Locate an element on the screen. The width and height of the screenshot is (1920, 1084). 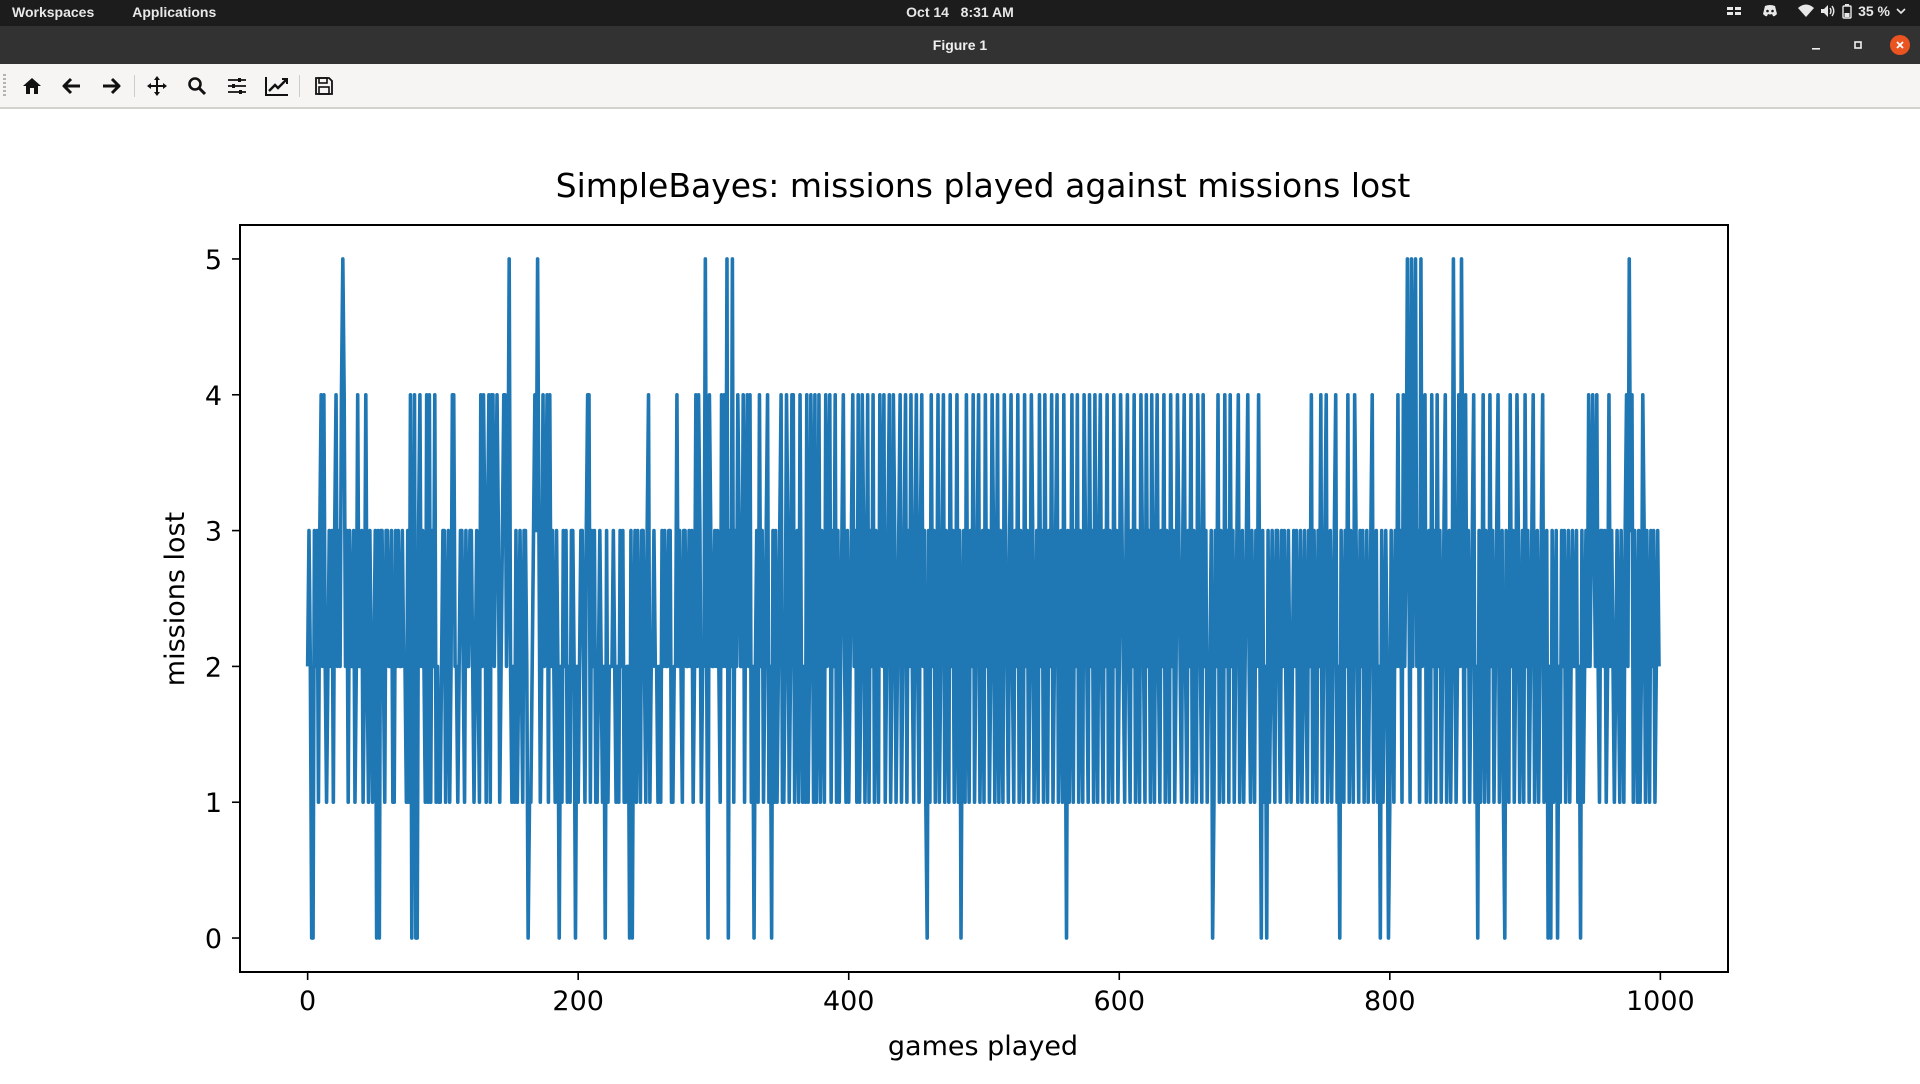
close-icon is located at coordinates (1900, 45).